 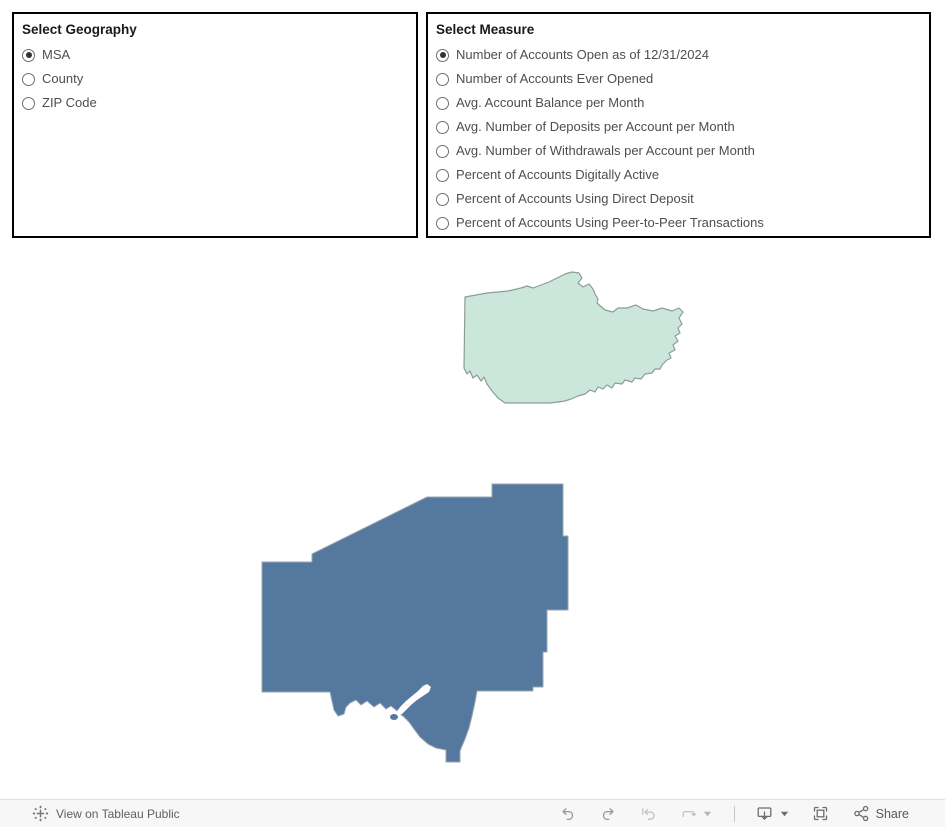 I want to click on download-dropdown-caret, so click(x=785, y=814).